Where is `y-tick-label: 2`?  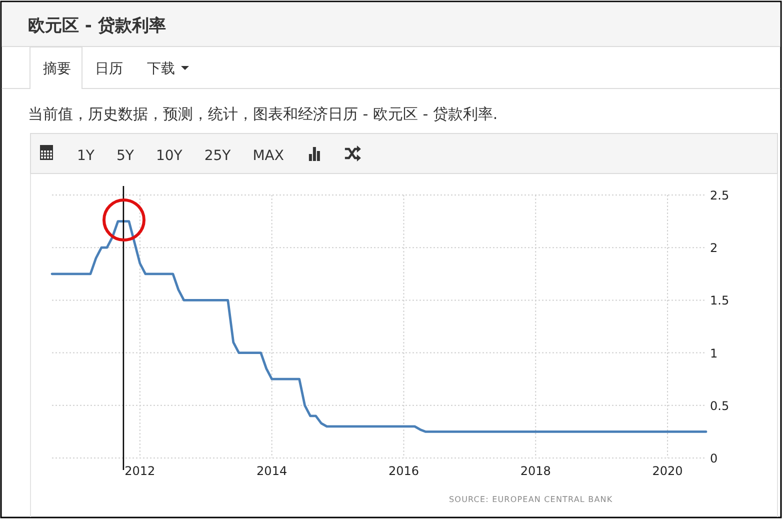 y-tick-label: 2 is located at coordinates (714, 248).